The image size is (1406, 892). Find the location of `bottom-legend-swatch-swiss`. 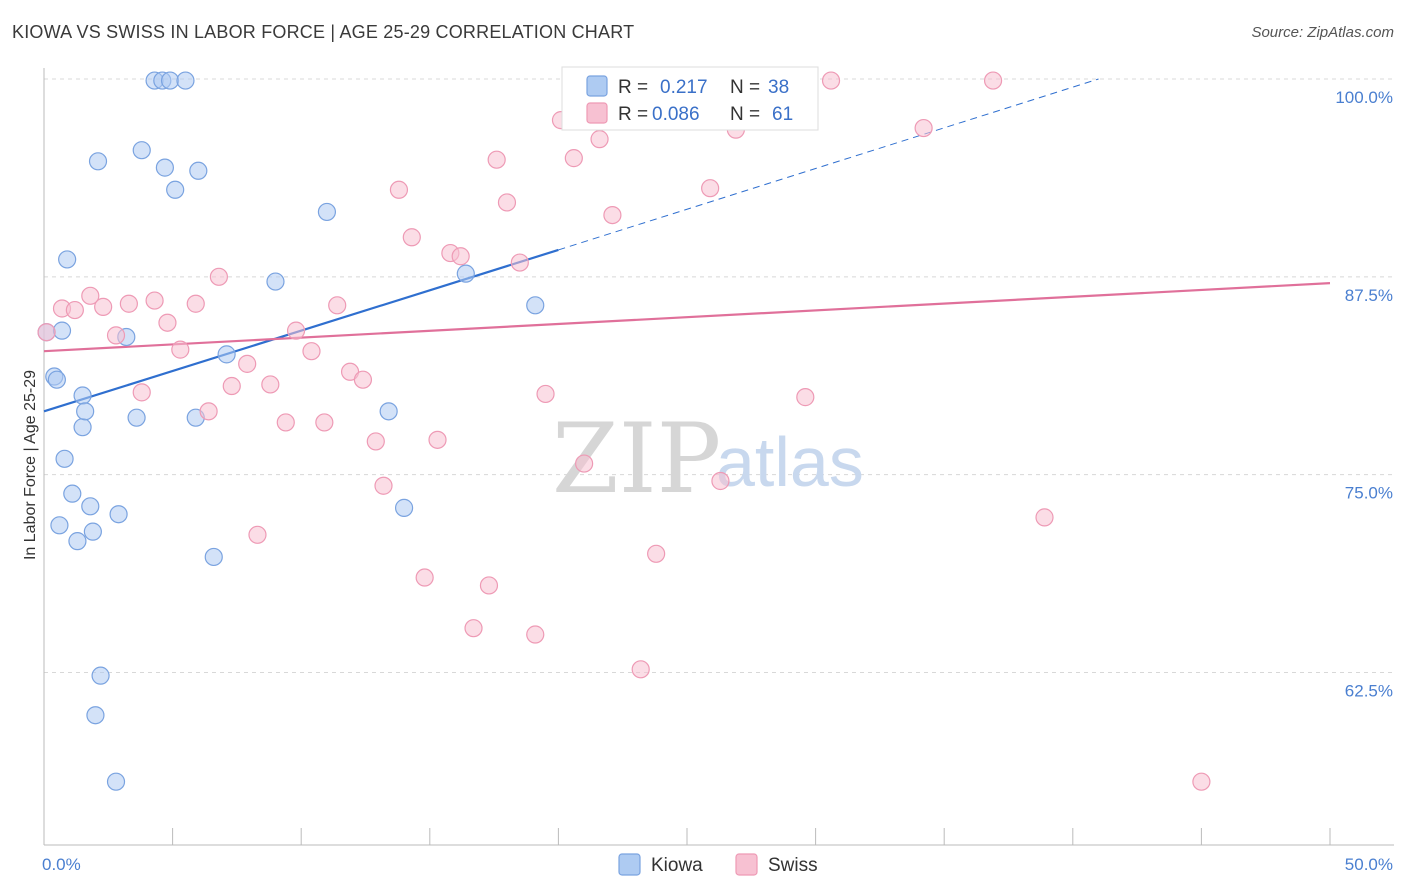

bottom-legend-swatch-swiss is located at coordinates (746, 864).